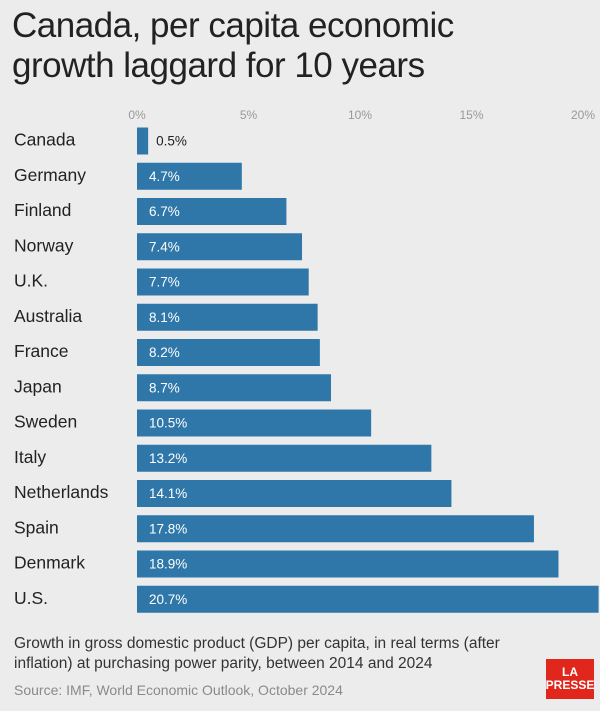  What do you see at coordinates (249, 115) in the screenshot?
I see `x-tick-label: 5%` at bounding box center [249, 115].